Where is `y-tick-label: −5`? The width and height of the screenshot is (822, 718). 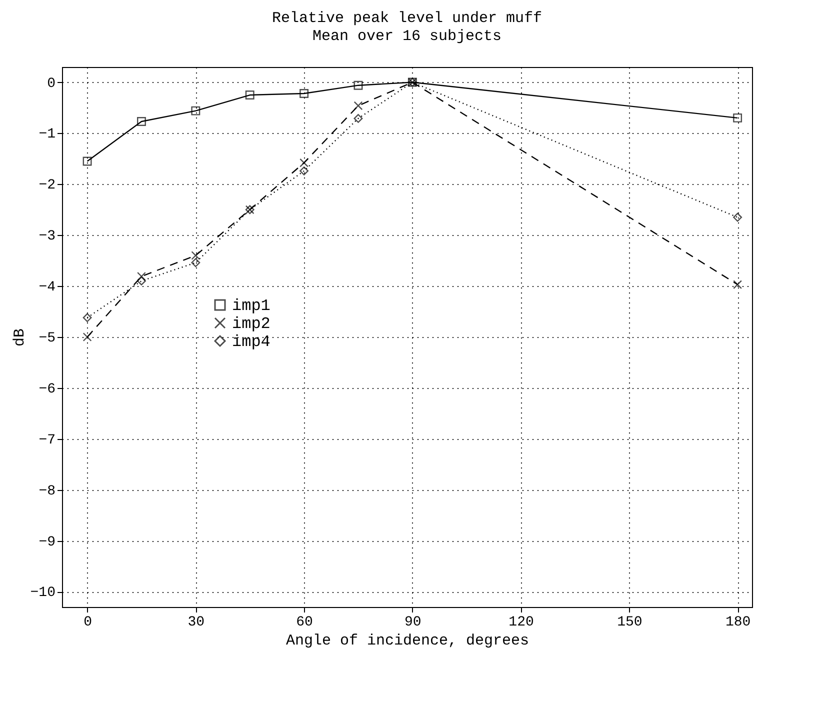
y-tick-label: −5 is located at coordinates (47, 338).